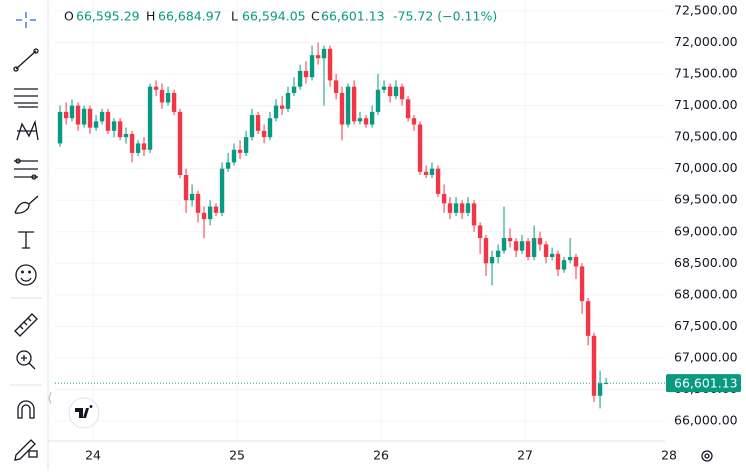  I want to click on fib-tool, so click(26, 98).